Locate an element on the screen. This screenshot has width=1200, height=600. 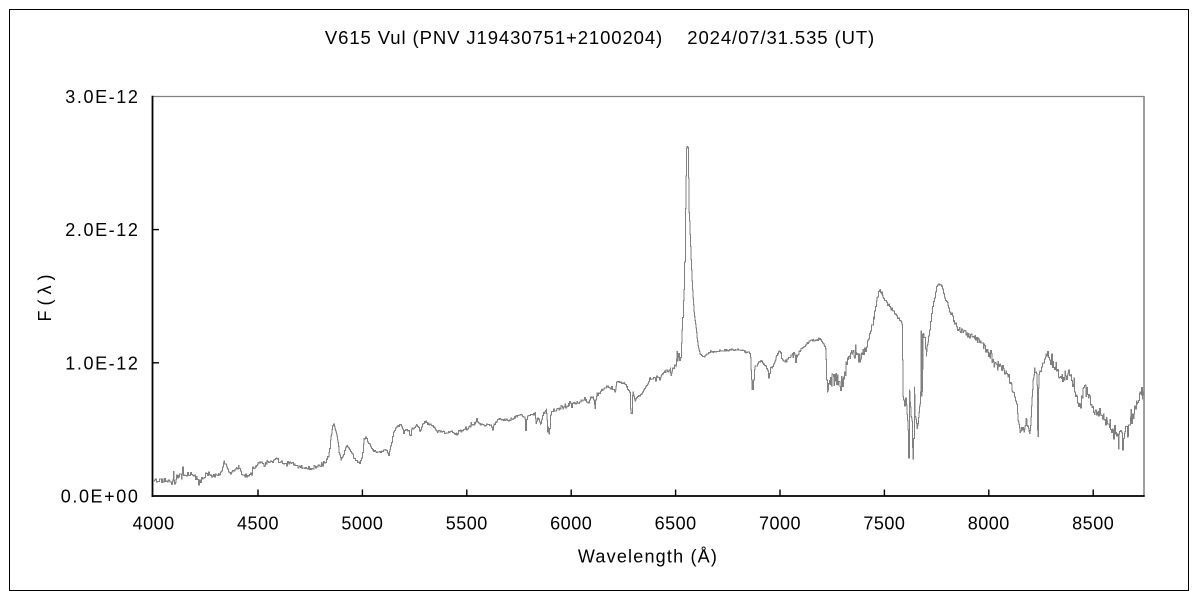
svg-text: 5000 is located at coordinates (362, 524).